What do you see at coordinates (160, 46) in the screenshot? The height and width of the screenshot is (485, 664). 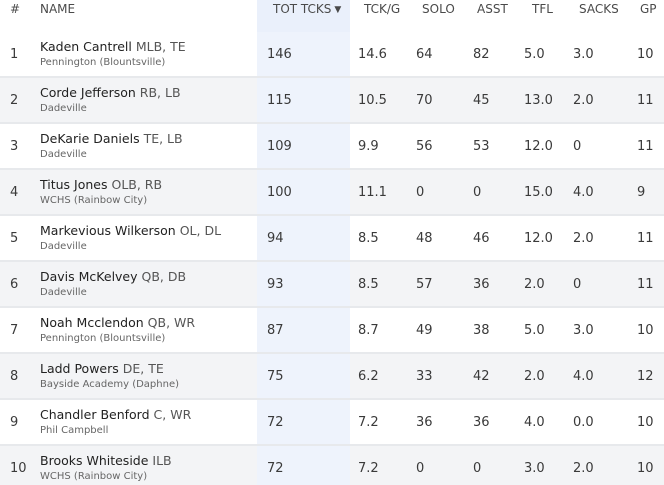 I see `player-position: MLB, TE` at bounding box center [160, 46].